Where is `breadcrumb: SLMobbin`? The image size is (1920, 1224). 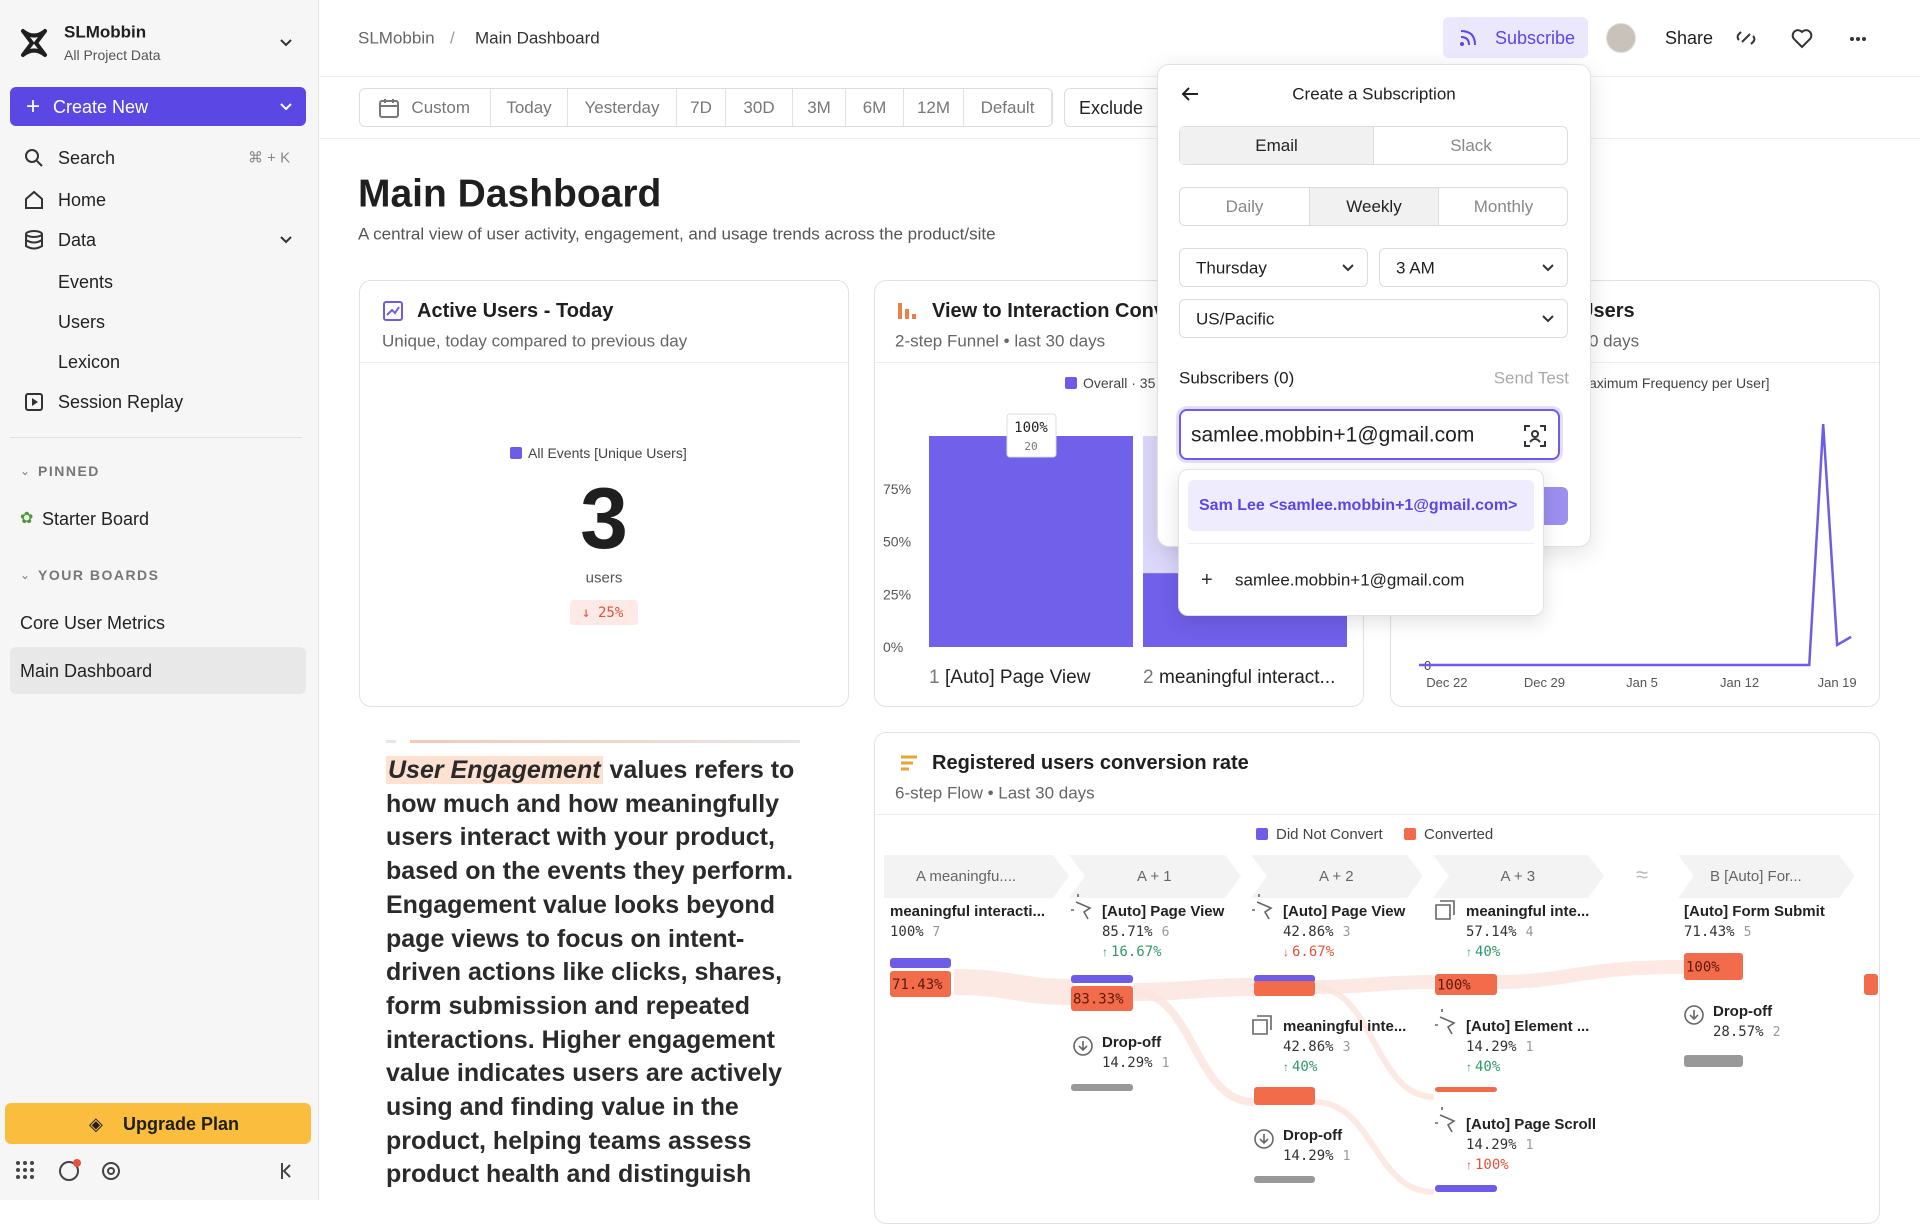 breadcrumb: SLMobbin is located at coordinates (396, 38).